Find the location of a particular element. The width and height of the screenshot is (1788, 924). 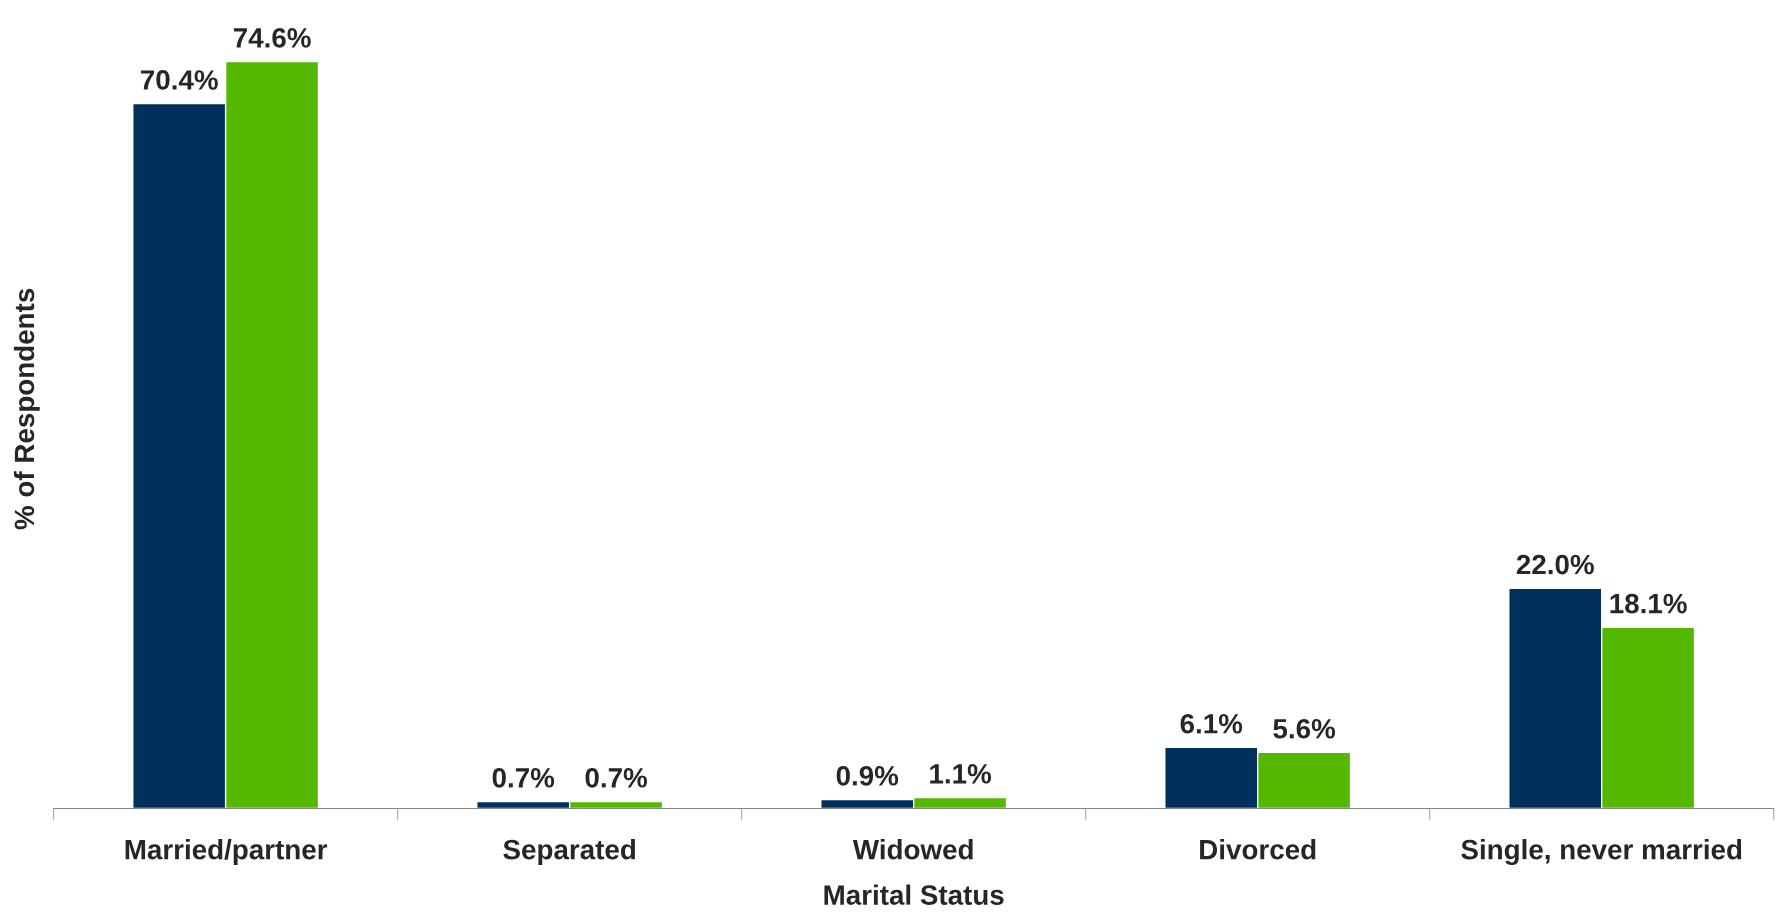

x-tick-label: Divorced is located at coordinates (1258, 849).